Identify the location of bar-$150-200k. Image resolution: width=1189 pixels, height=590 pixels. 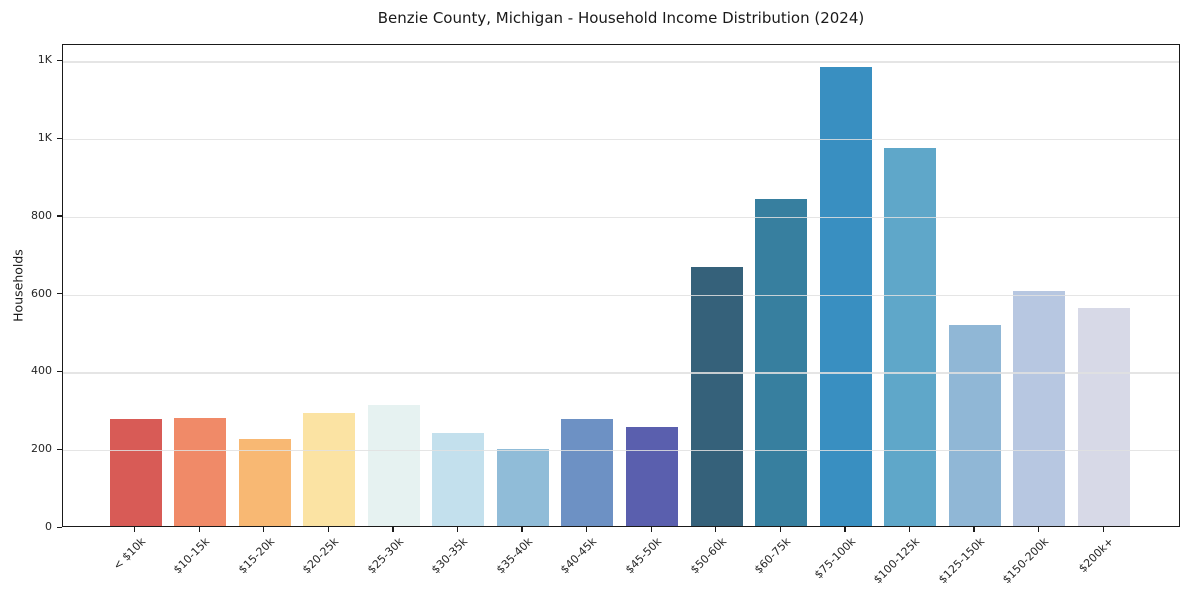
(1039, 408).